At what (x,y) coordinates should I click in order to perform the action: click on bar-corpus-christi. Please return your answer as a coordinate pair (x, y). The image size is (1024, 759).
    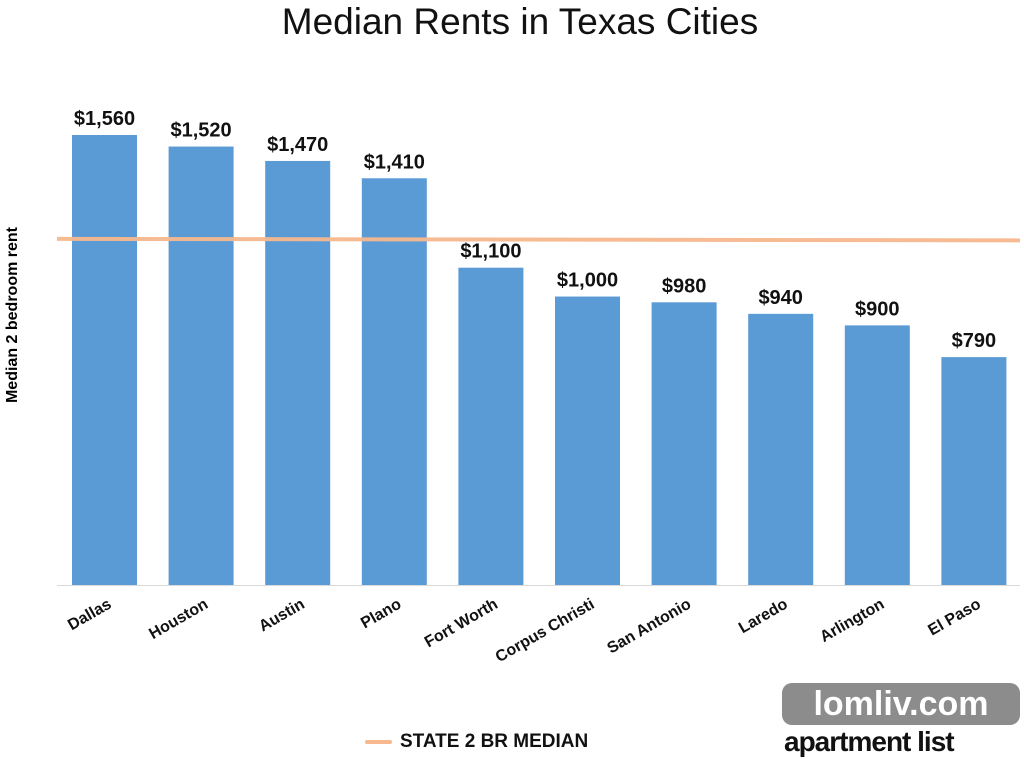
    Looking at the image, I should click on (587, 440).